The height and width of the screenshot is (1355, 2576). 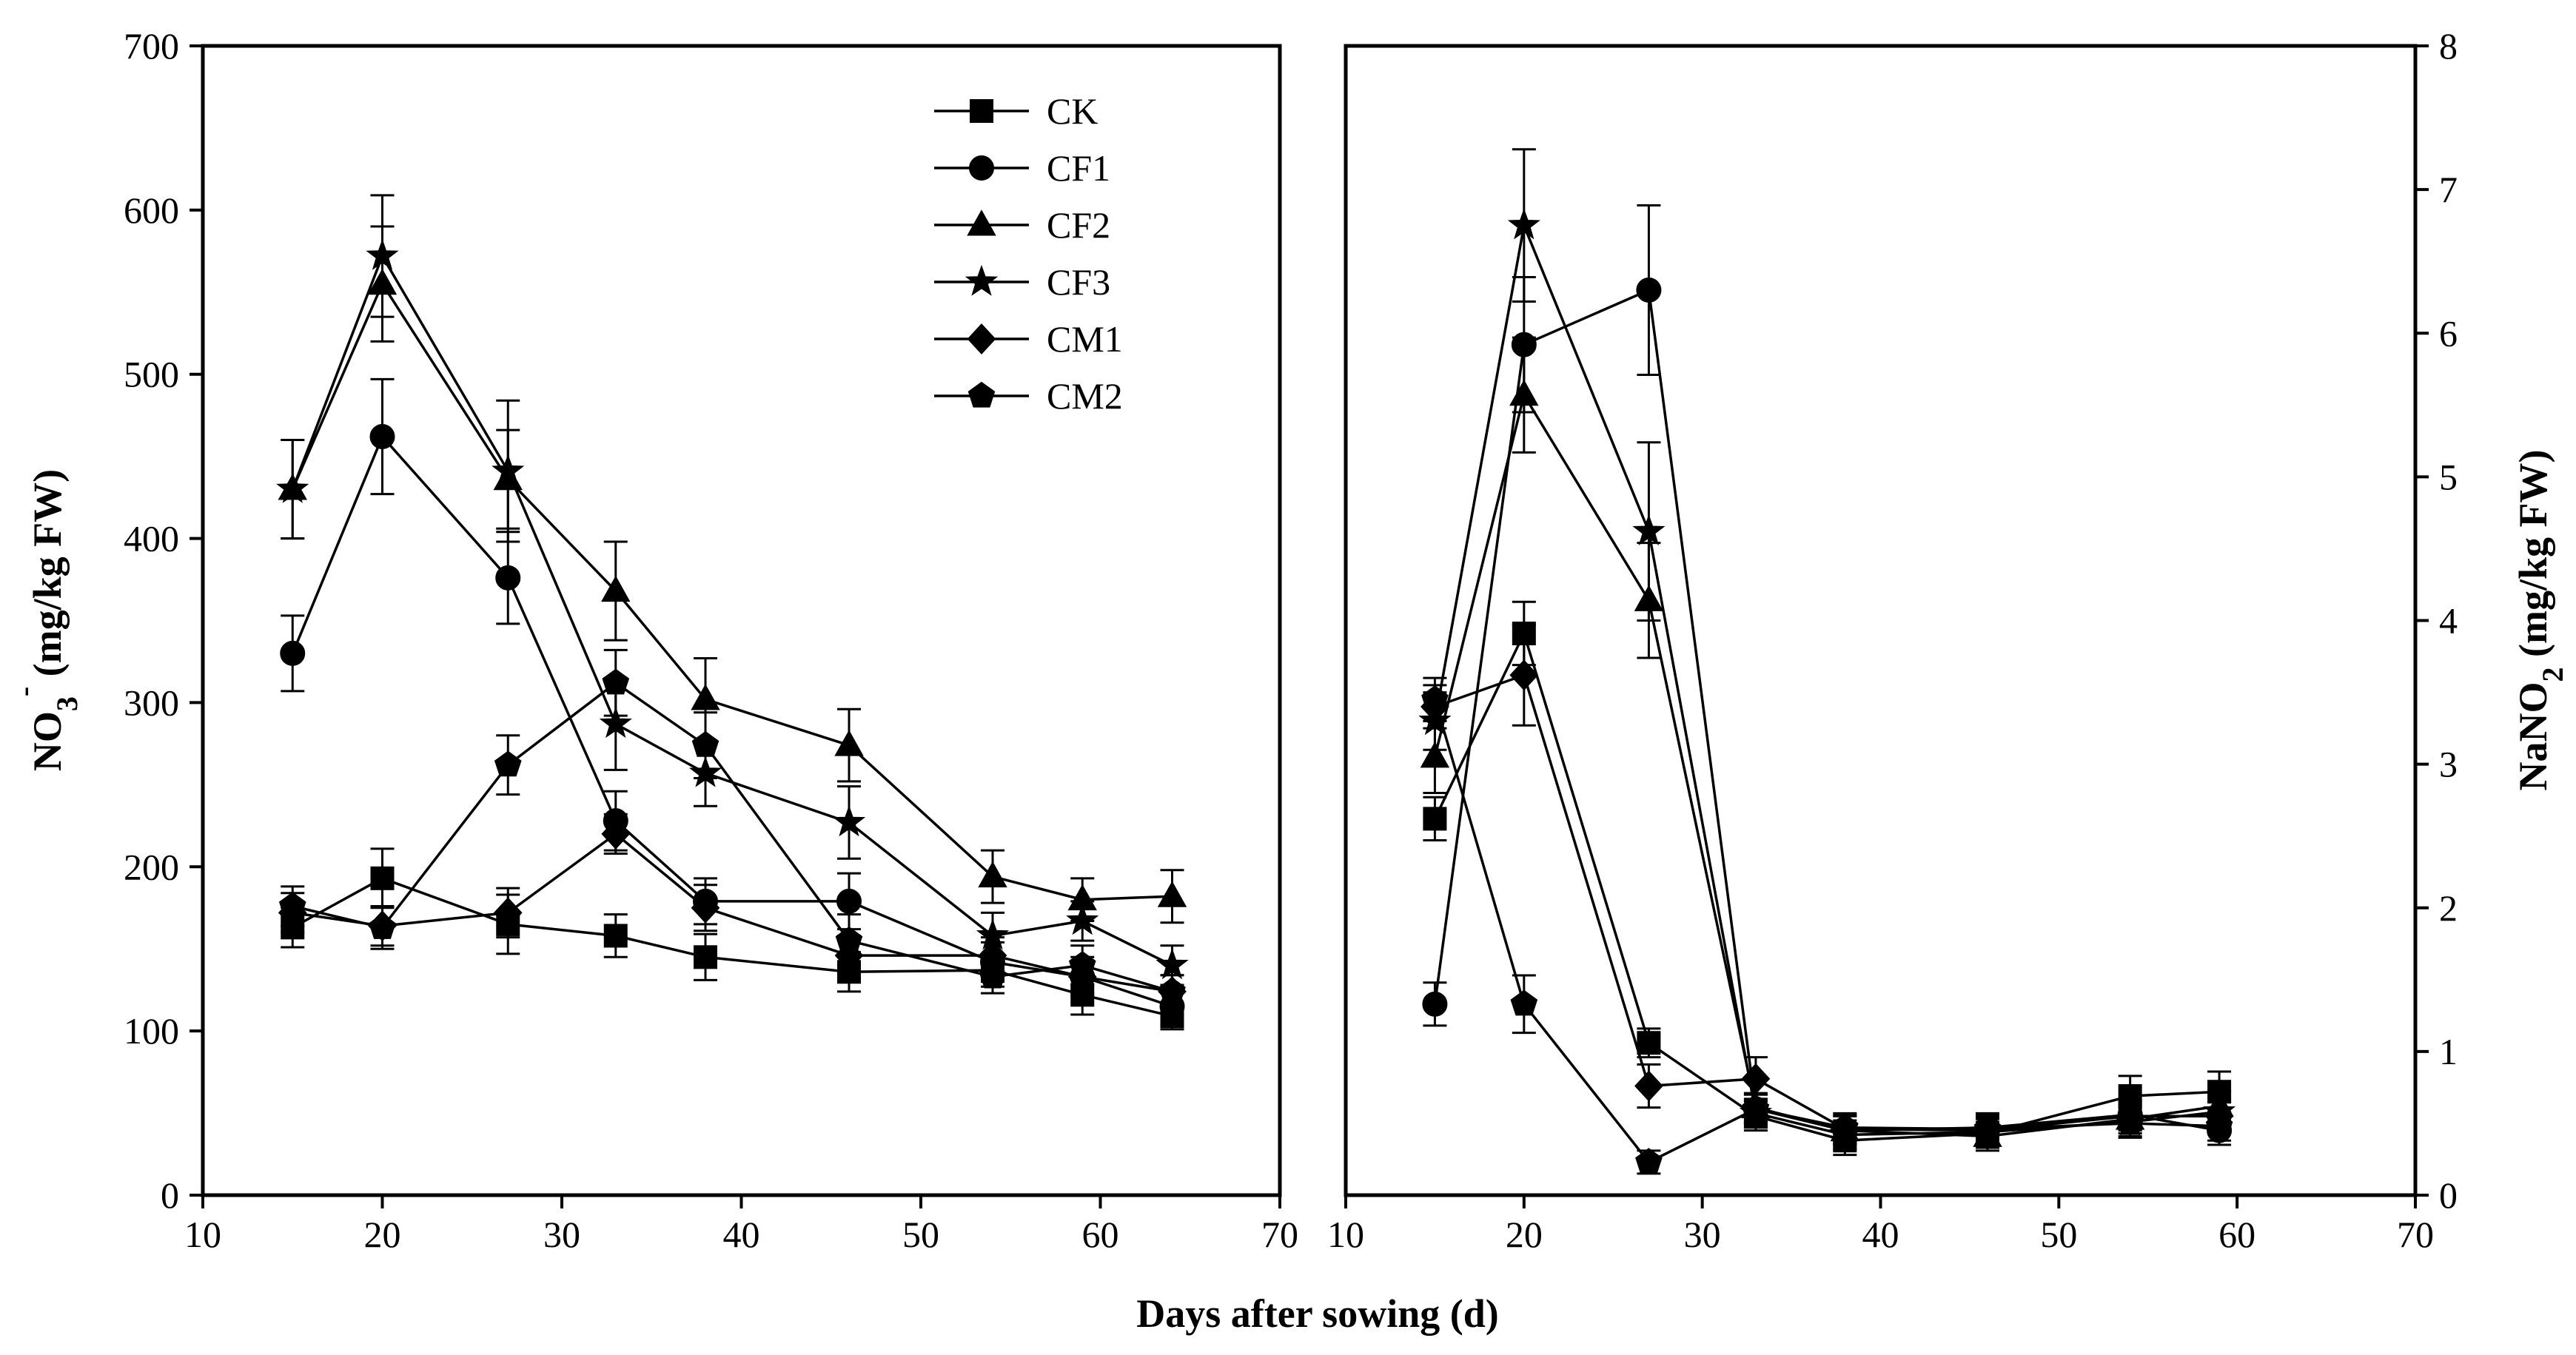 I want to click on nitrate-y-tick-label: 400, so click(x=151, y=538).